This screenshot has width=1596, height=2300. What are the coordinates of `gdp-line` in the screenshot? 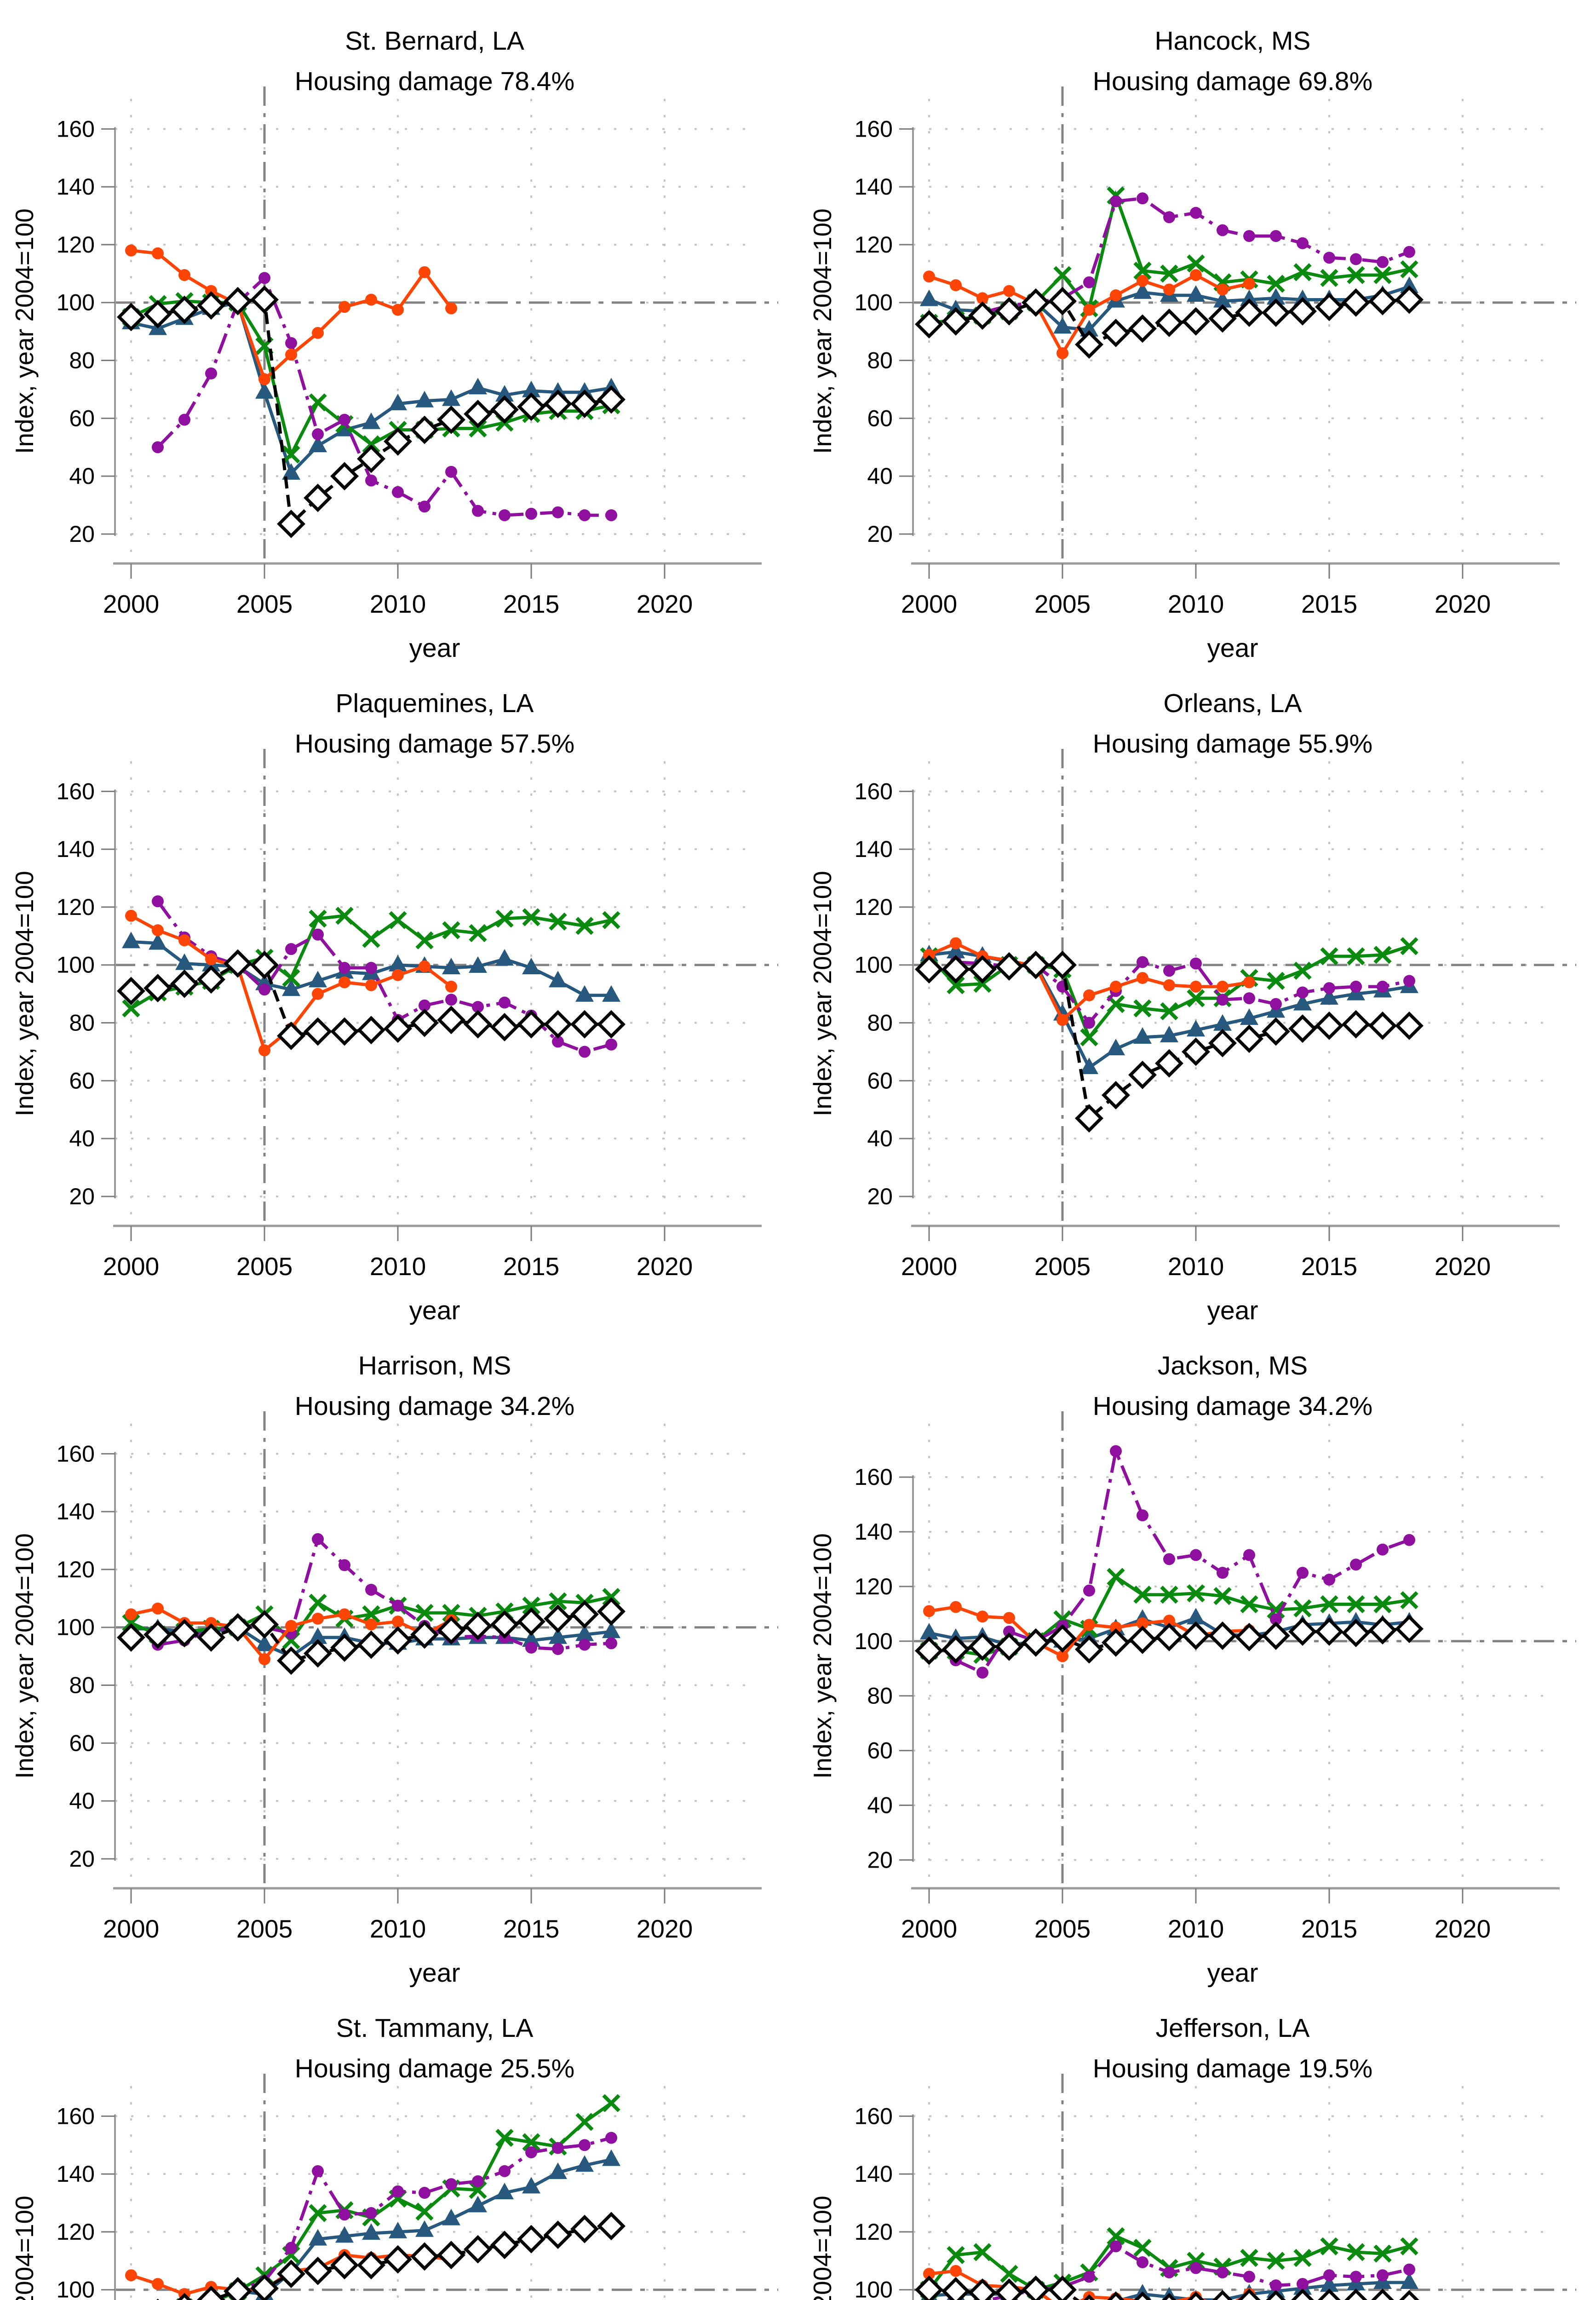 It's located at (1183, 993).